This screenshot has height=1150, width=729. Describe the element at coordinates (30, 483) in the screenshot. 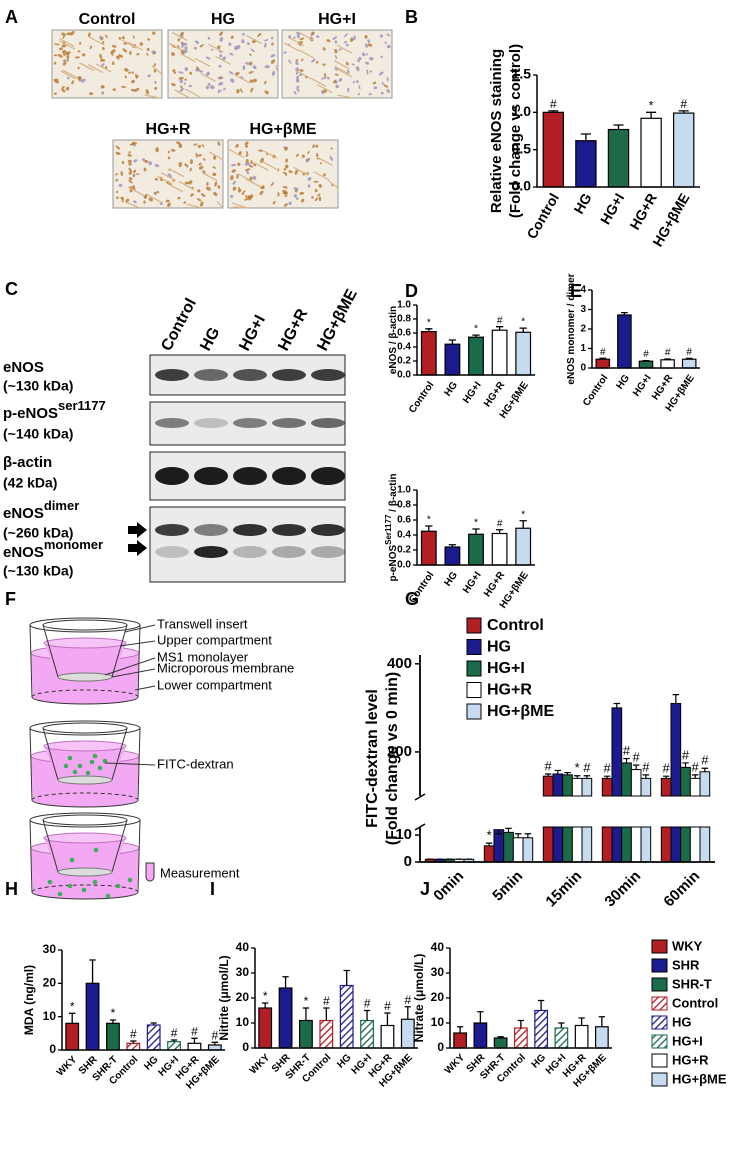

I see `row-size: (42 kDa)` at that location.